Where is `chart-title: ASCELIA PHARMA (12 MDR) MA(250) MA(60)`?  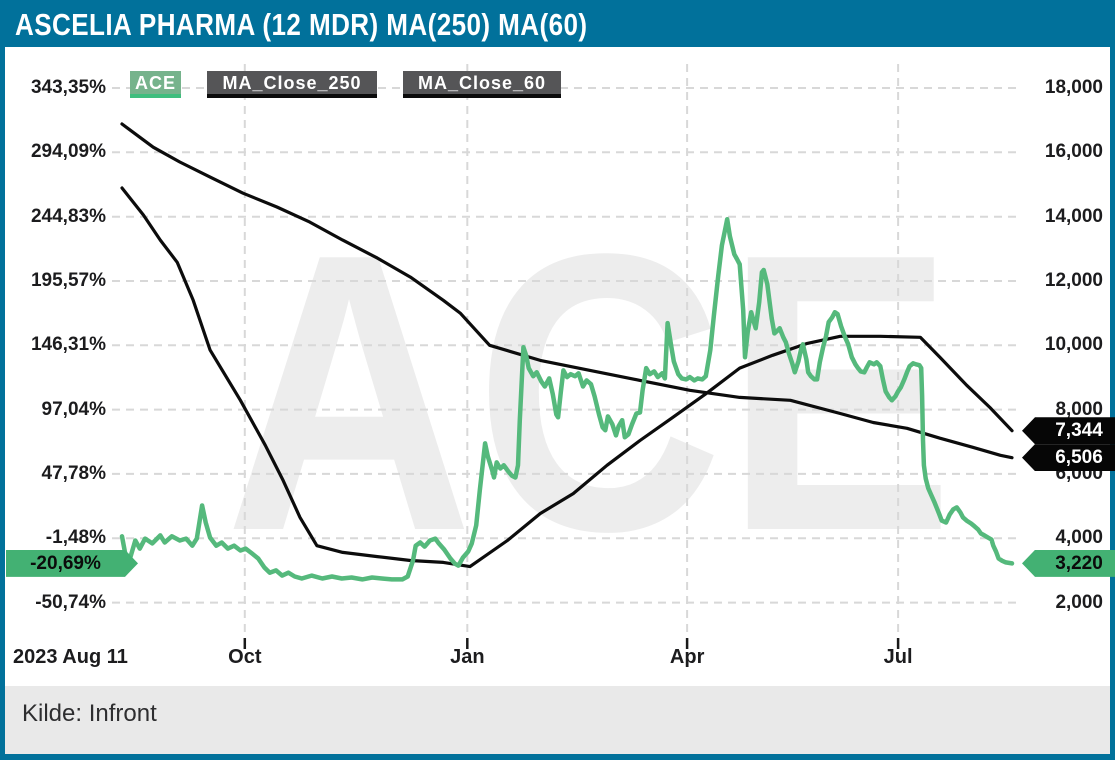 chart-title: ASCELIA PHARMA (12 MDR) MA(250) MA(60) is located at coordinates (301, 24).